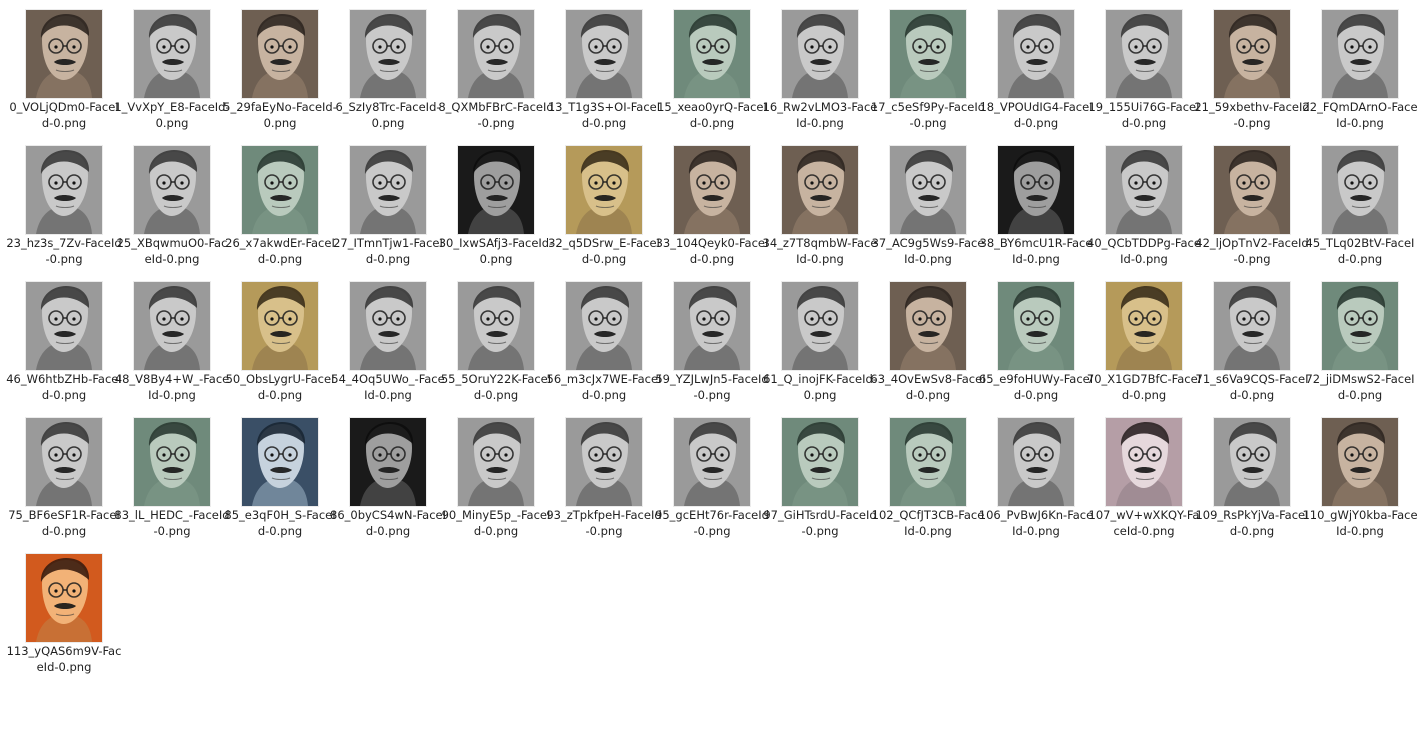 This screenshot has height=753, width=1418. I want to click on file-item: 102_QCfJT3CB-FaceId-0.png, so click(924, 473).